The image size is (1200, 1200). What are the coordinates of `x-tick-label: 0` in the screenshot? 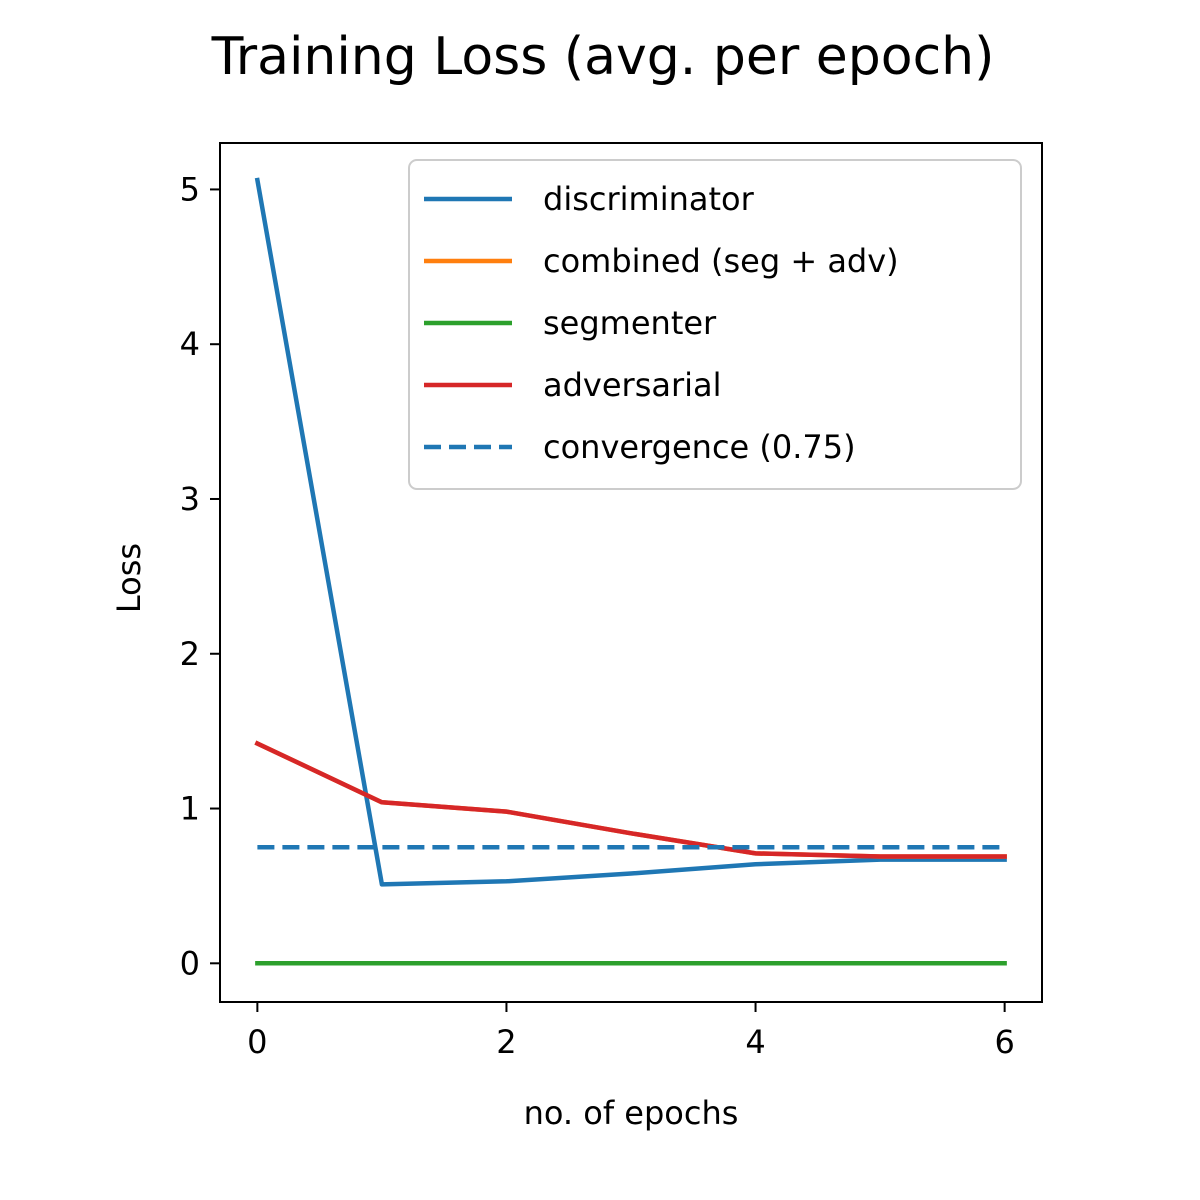 It's located at (257, 1042).